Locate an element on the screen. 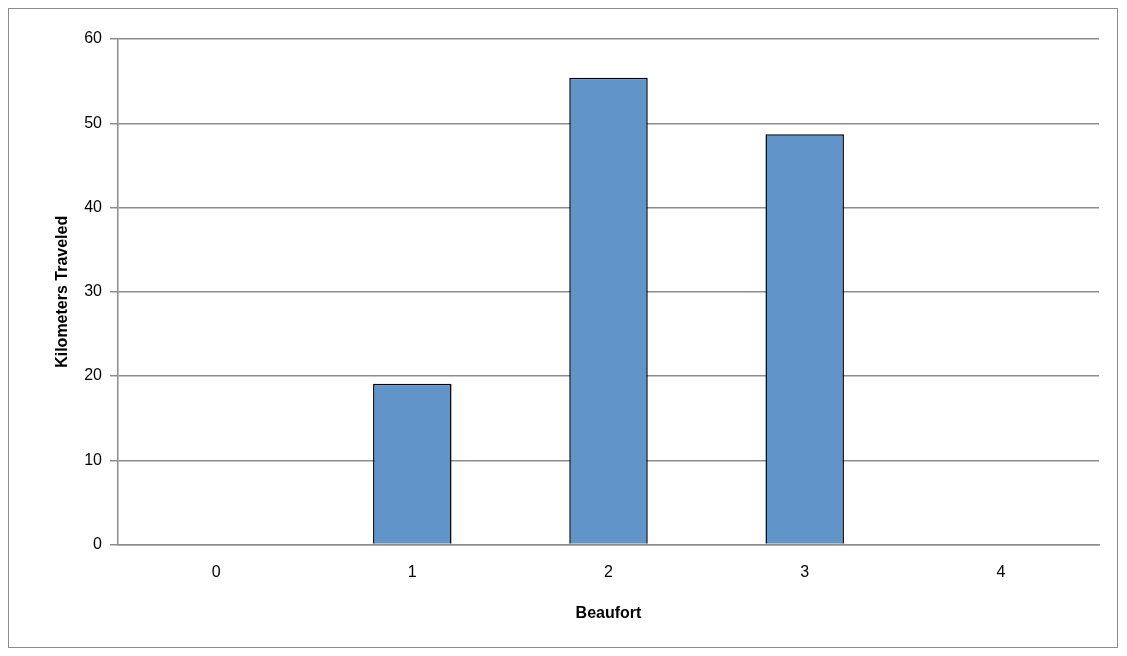 The image size is (1127, 656). y-axis-title: Kilometers Traveled is located at coordinates (62, 291).